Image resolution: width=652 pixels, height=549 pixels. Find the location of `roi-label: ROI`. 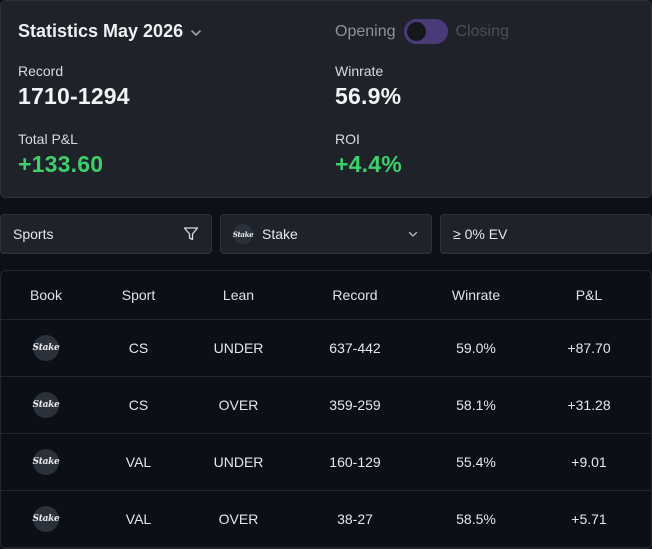

roi-label: ROI is located at coordinates (347, 139).